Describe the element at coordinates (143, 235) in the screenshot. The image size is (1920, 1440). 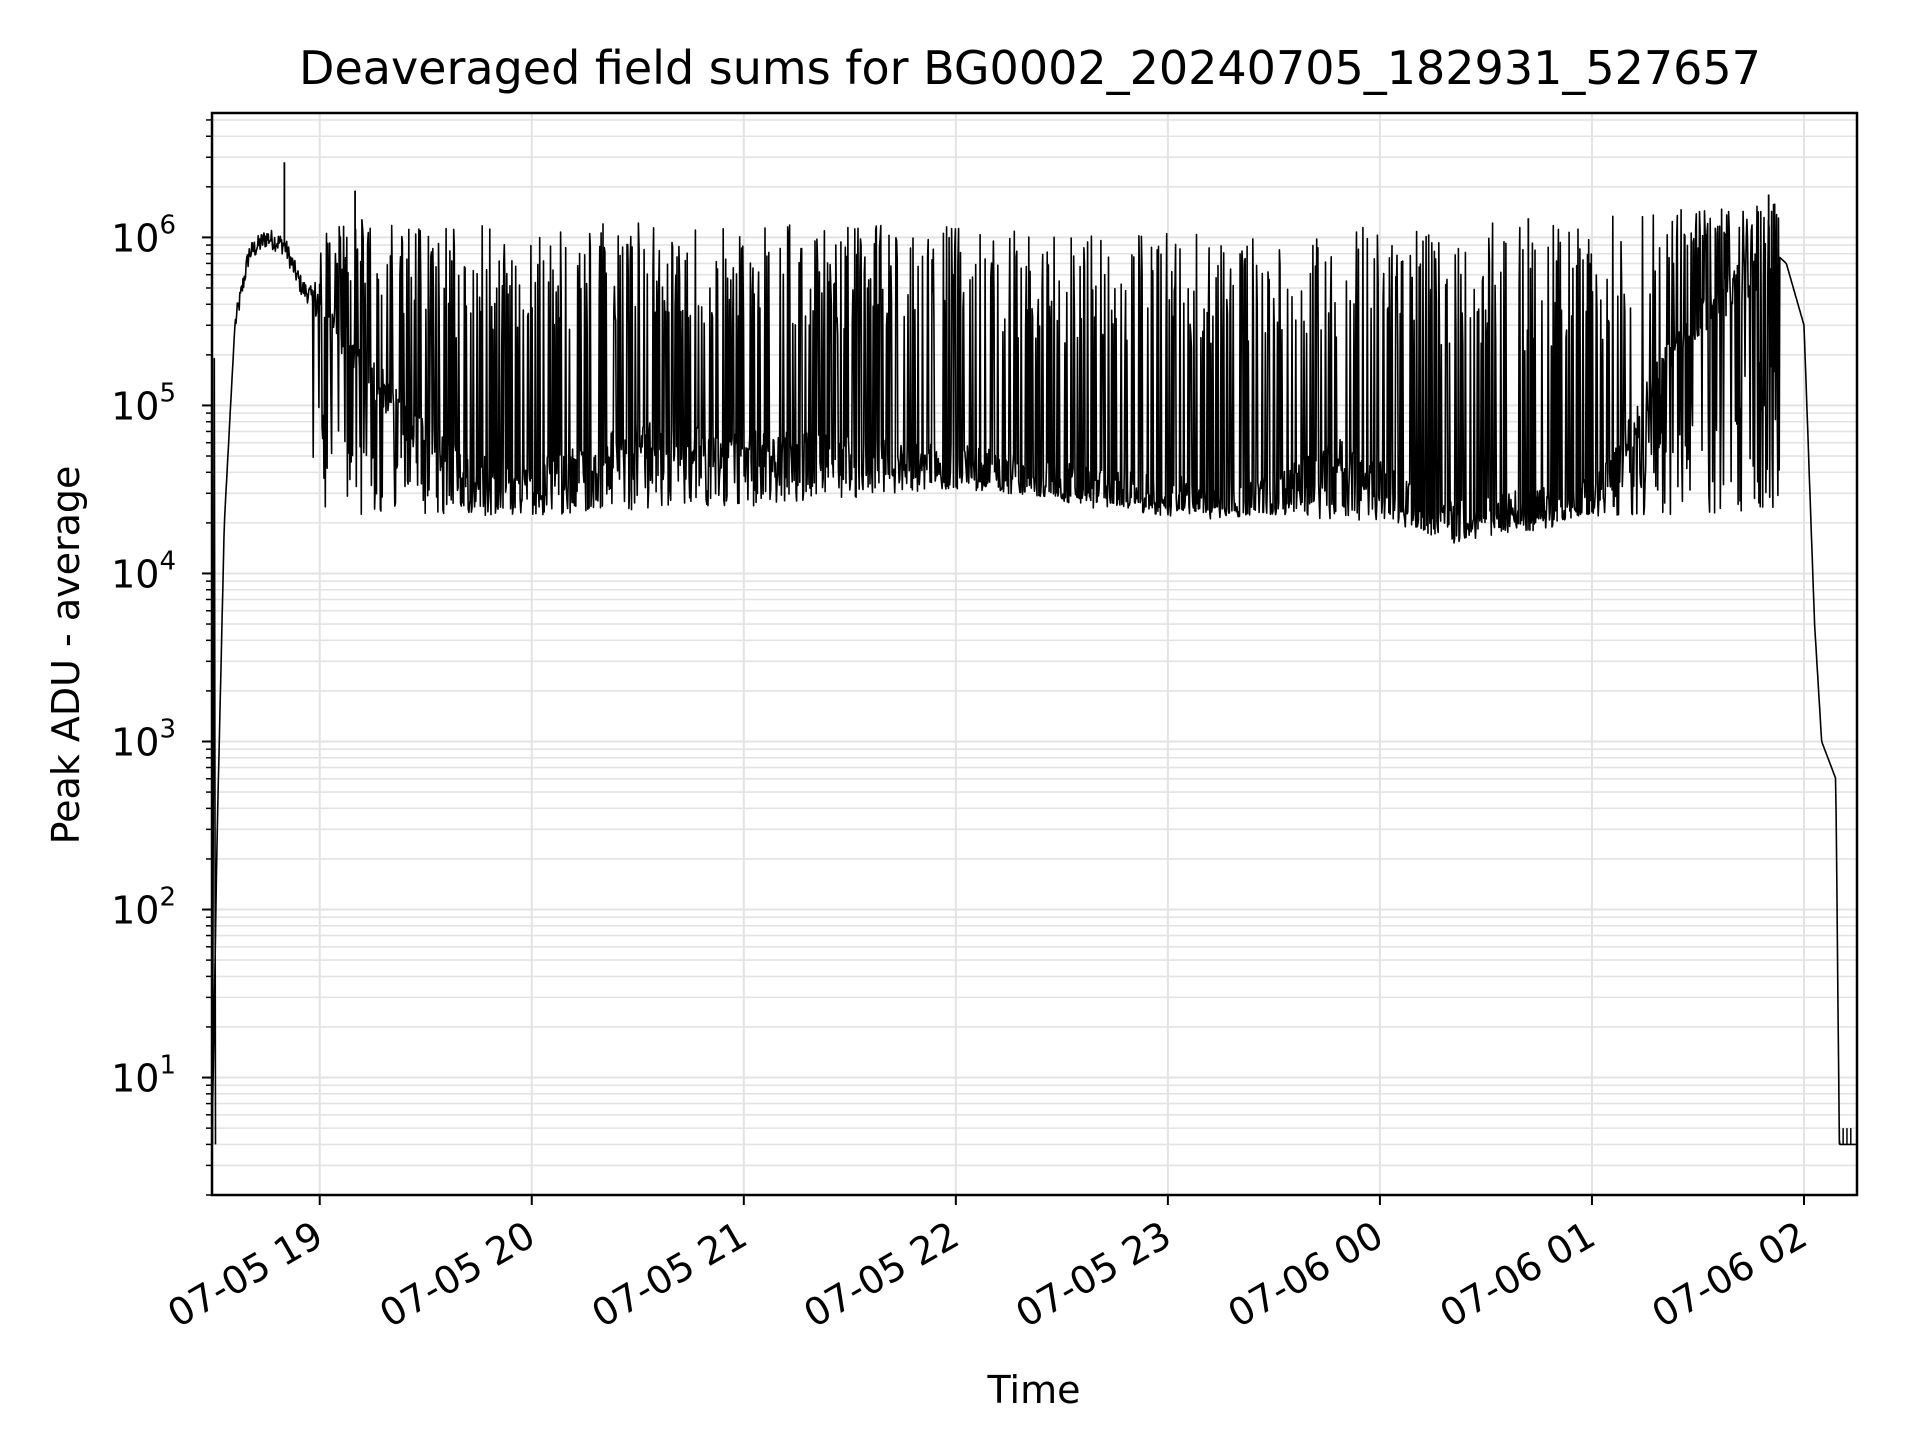
I see `y-tick-label: 10⁶` at that location.